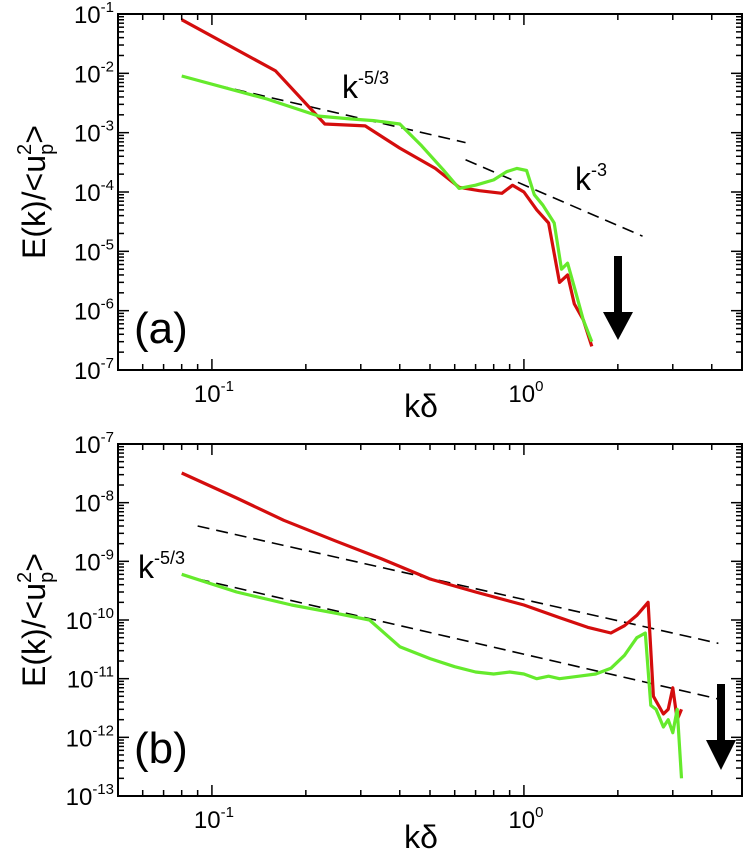 The width and height of the screenshot is (747, 857). Describe the element at coordinates (36, 620) in the screenshot. I see `ylabel-b: E(k)/<u2p>` at that location.